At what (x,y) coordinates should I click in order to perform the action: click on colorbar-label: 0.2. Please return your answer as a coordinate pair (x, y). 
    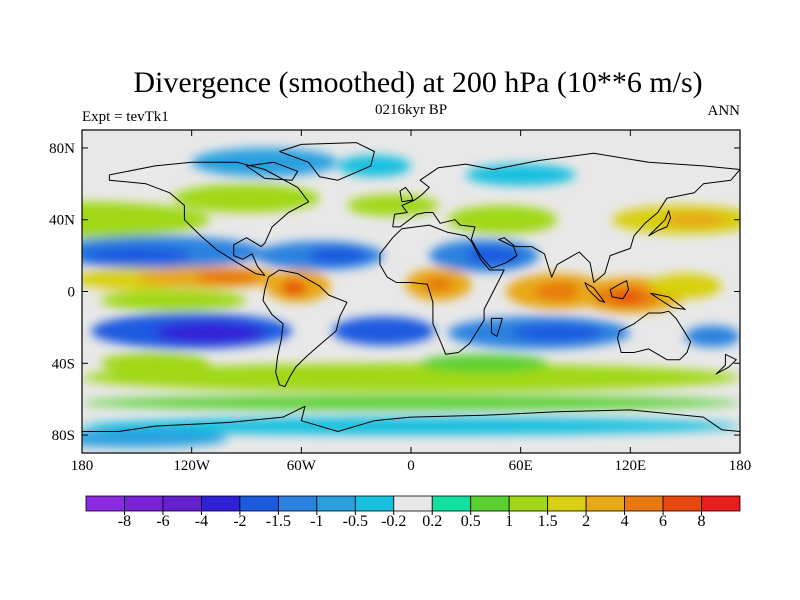
    Looking at the image, I should click on (432, 521).